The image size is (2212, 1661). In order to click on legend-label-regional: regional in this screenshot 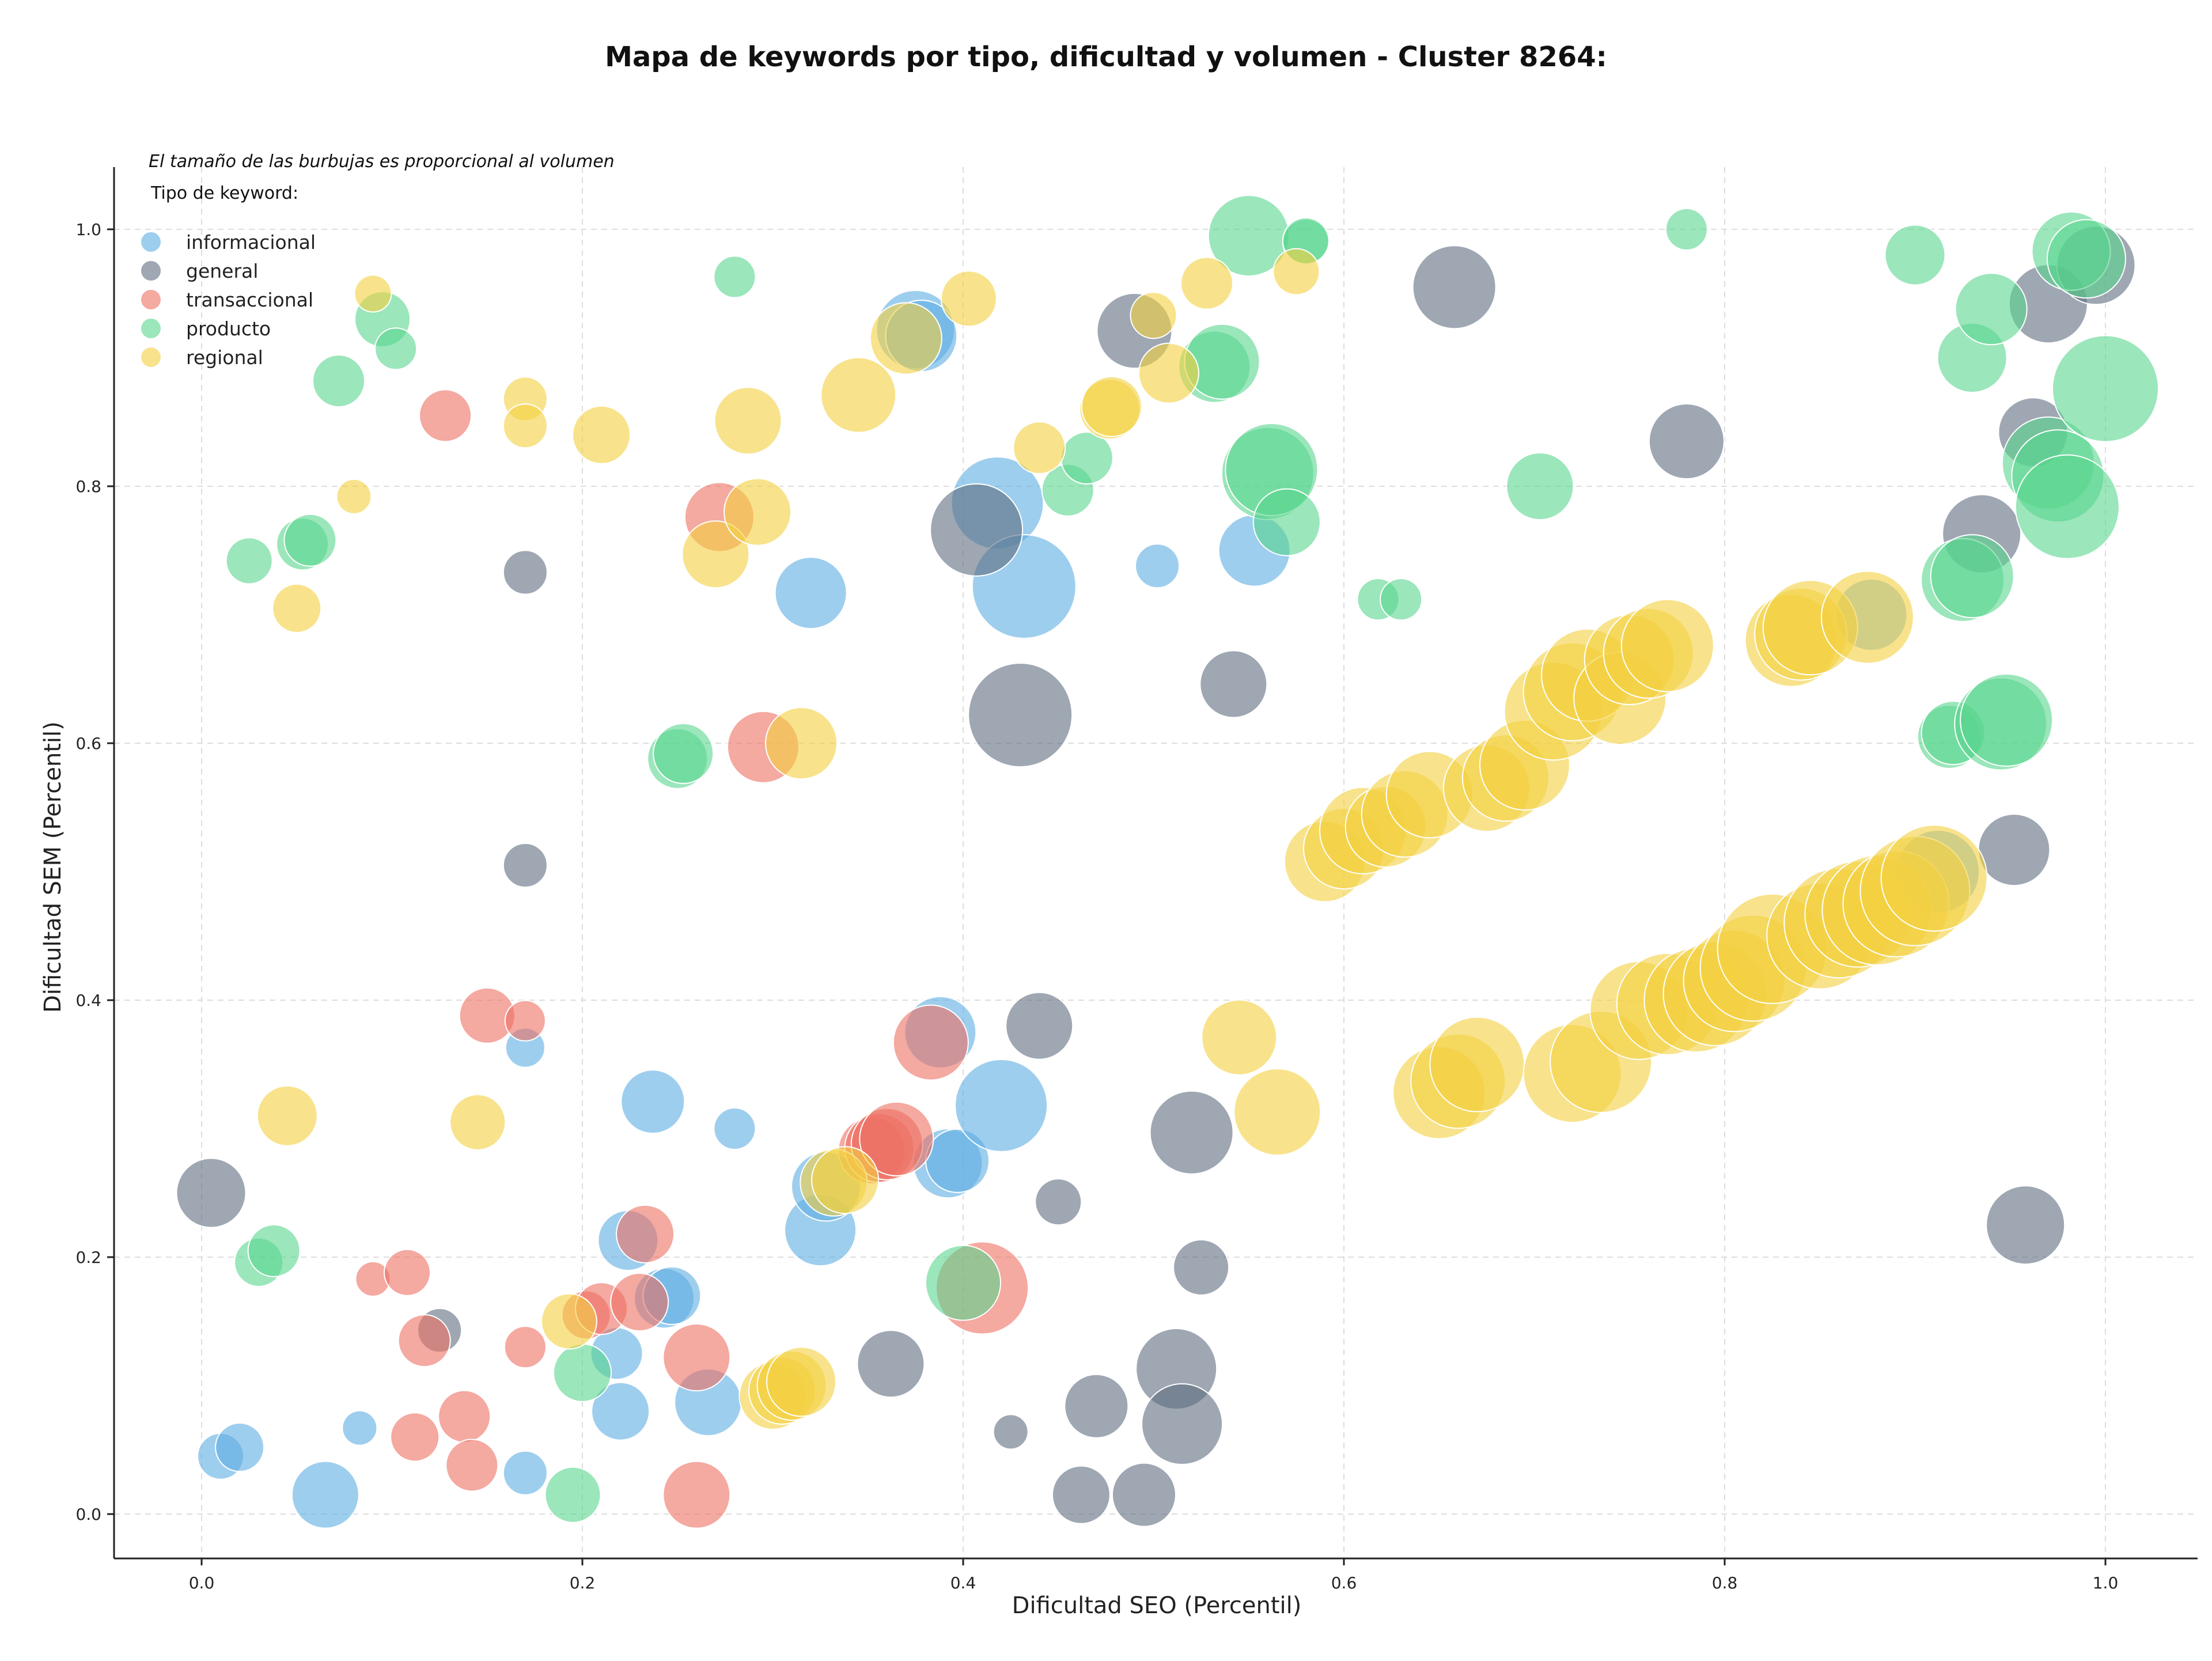, I will do `click(224, 357)`.